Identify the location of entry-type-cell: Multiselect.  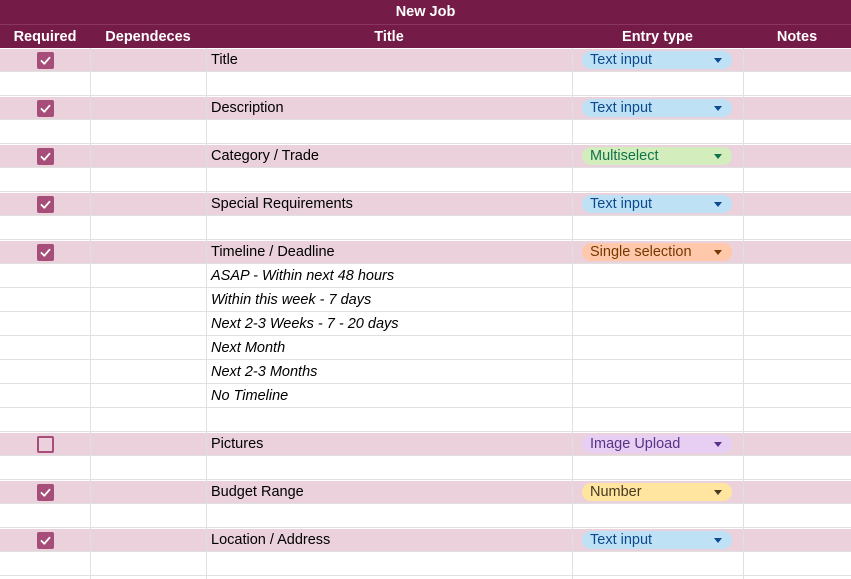
(658, 156).